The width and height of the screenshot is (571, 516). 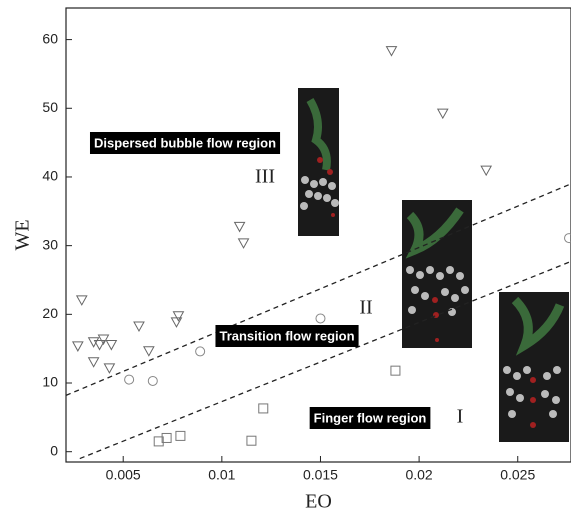 I want to click on y-tick-label: 30, so click(x=50, y=244).